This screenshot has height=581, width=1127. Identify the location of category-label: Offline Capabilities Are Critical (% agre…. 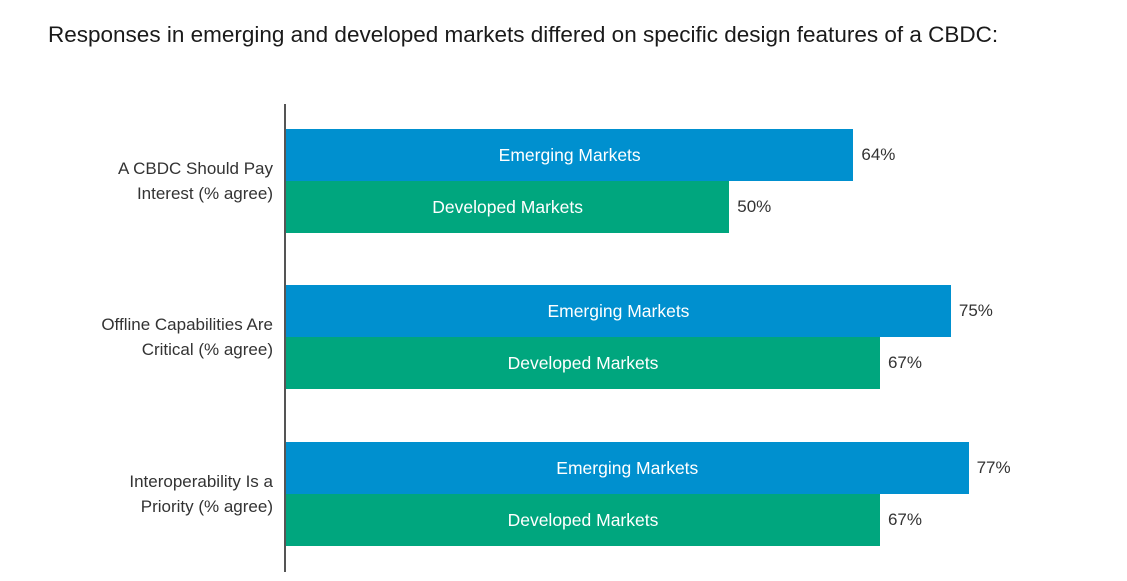
(158, 337).